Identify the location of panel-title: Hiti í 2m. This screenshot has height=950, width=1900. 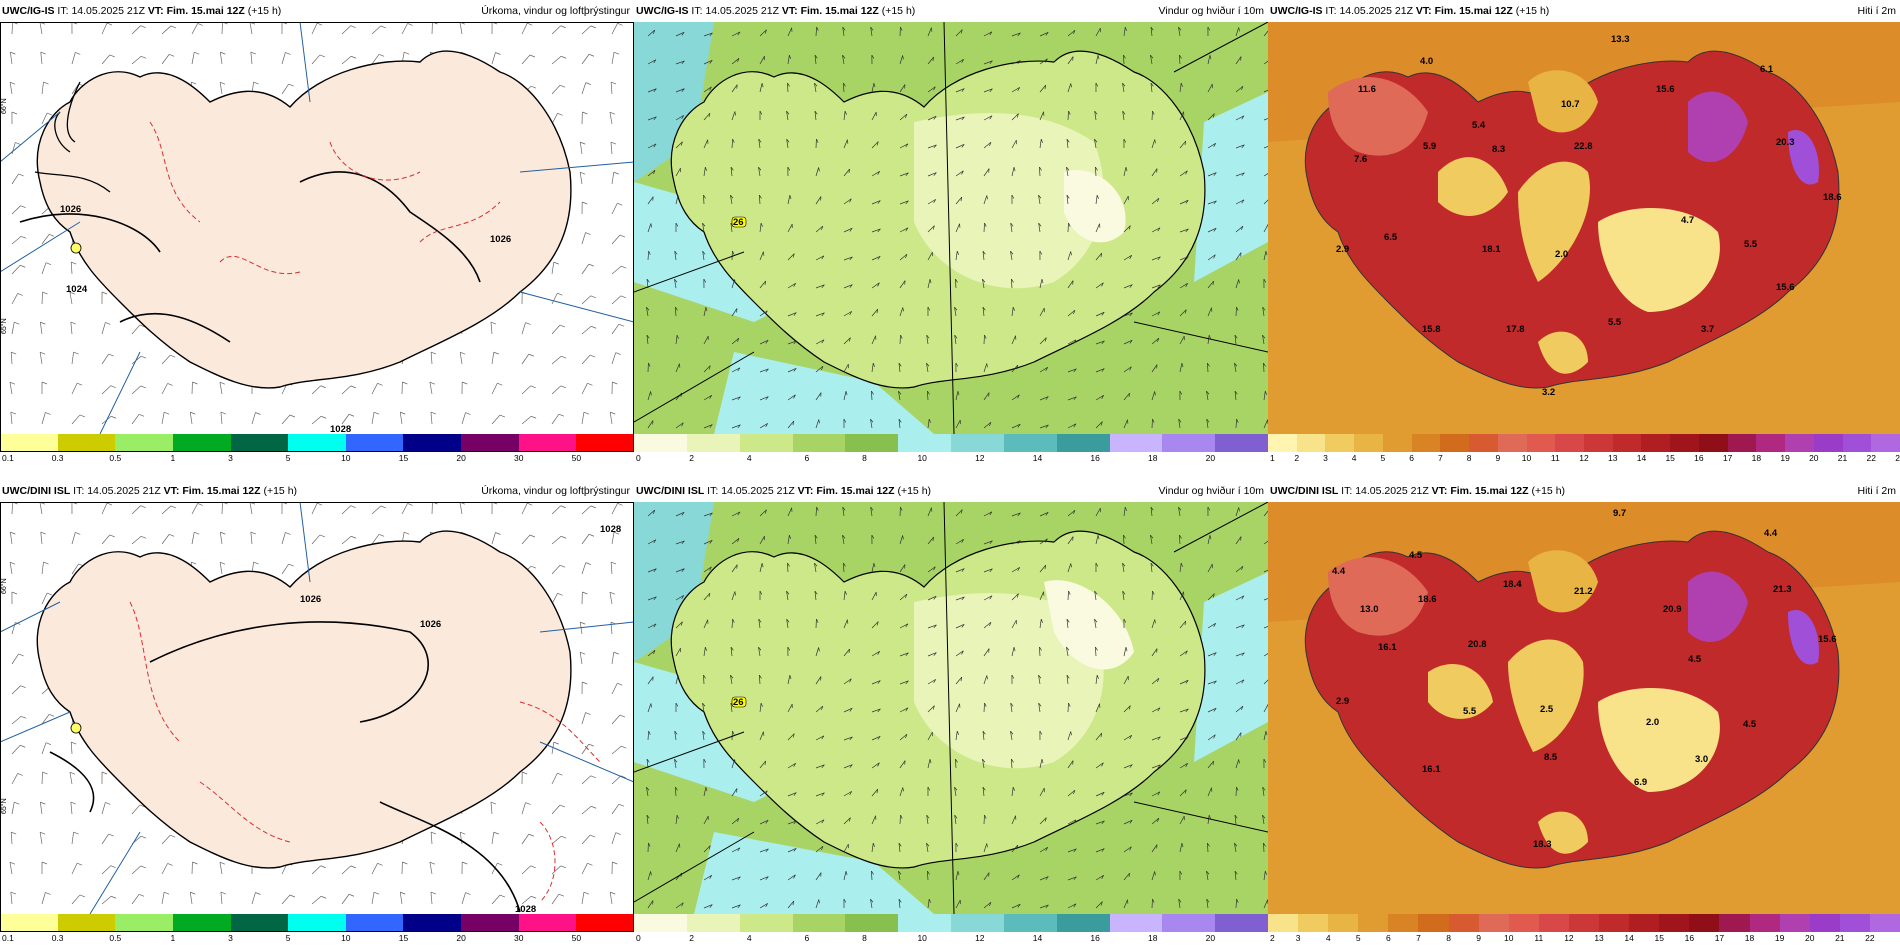
(1876, 491).